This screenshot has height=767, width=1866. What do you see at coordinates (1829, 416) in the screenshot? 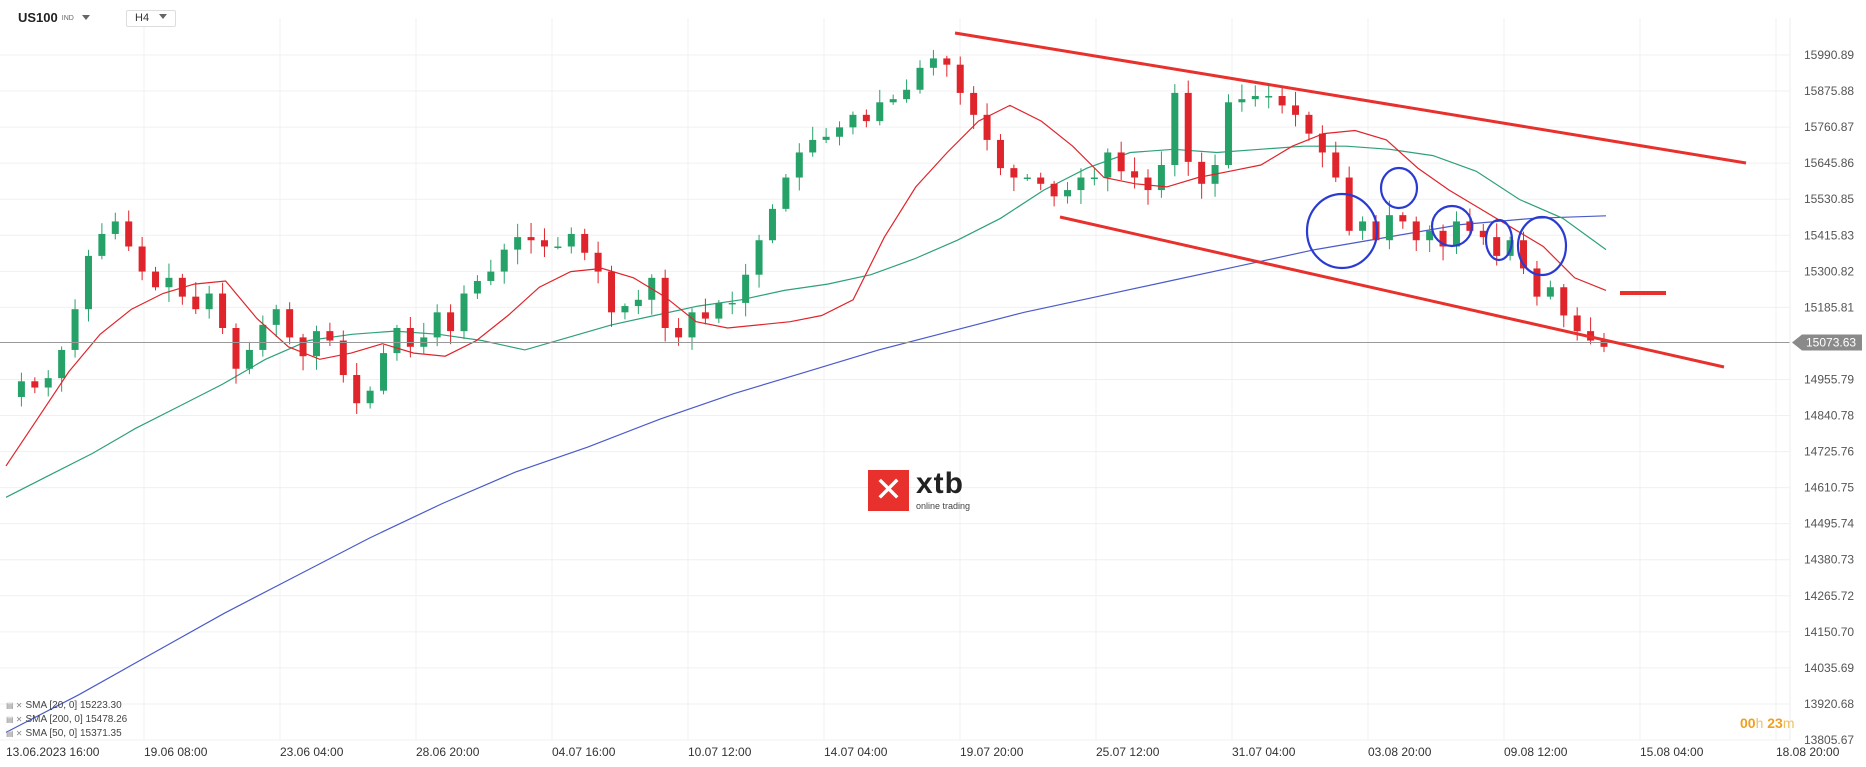
I see `y-tick-label: 14840.78` at bounding box center [1829, 416].